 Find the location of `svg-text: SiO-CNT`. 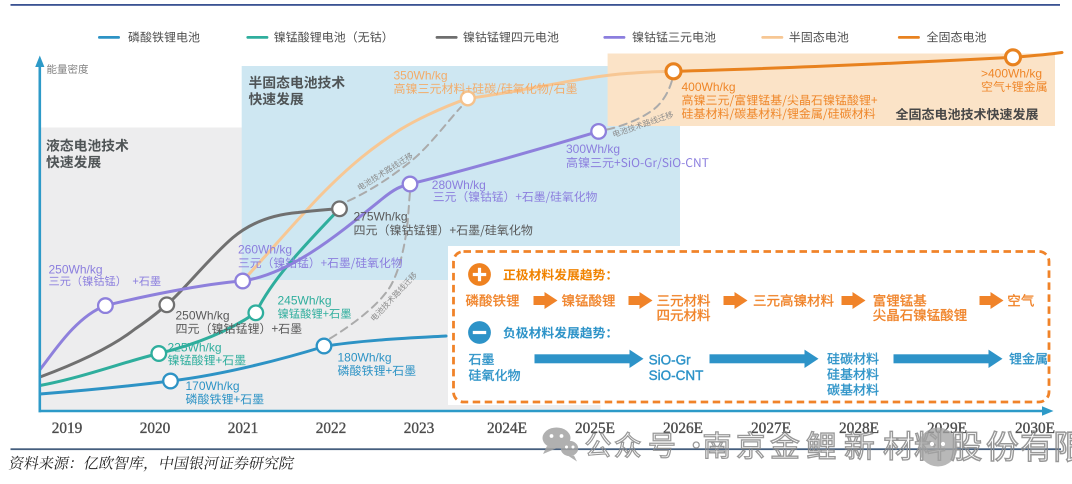

svg-text: SiO-CNT is located at coordinates (676, 375).